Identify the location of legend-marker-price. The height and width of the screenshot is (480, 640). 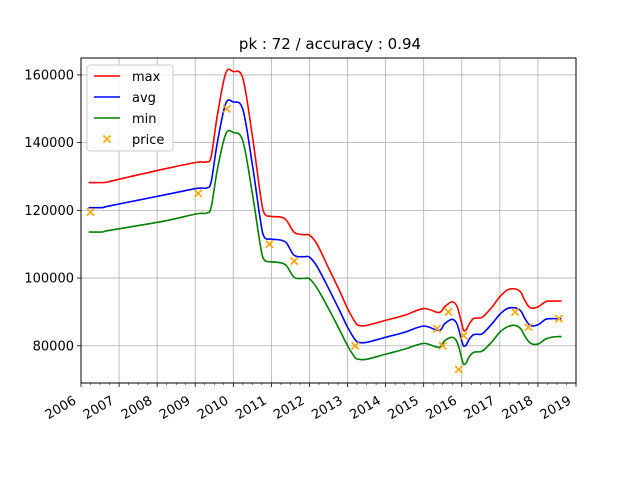
(107, 139).